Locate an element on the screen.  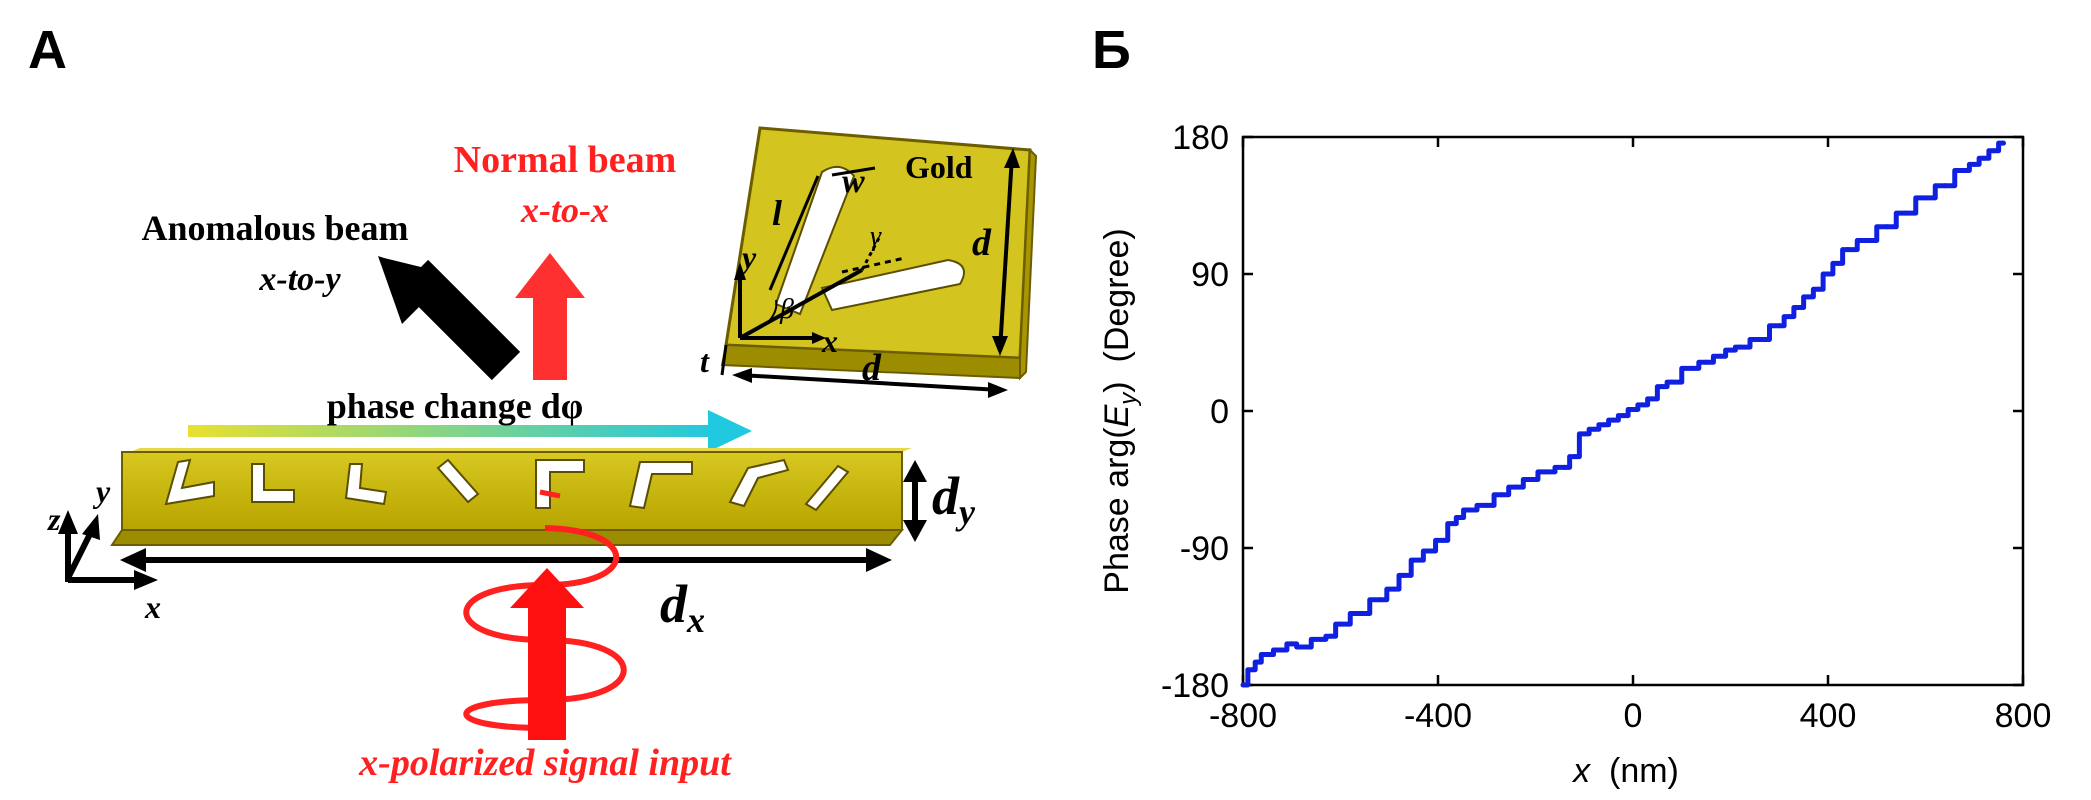
normal-beam-title: Normal beam is located at coordinates (565, 160).